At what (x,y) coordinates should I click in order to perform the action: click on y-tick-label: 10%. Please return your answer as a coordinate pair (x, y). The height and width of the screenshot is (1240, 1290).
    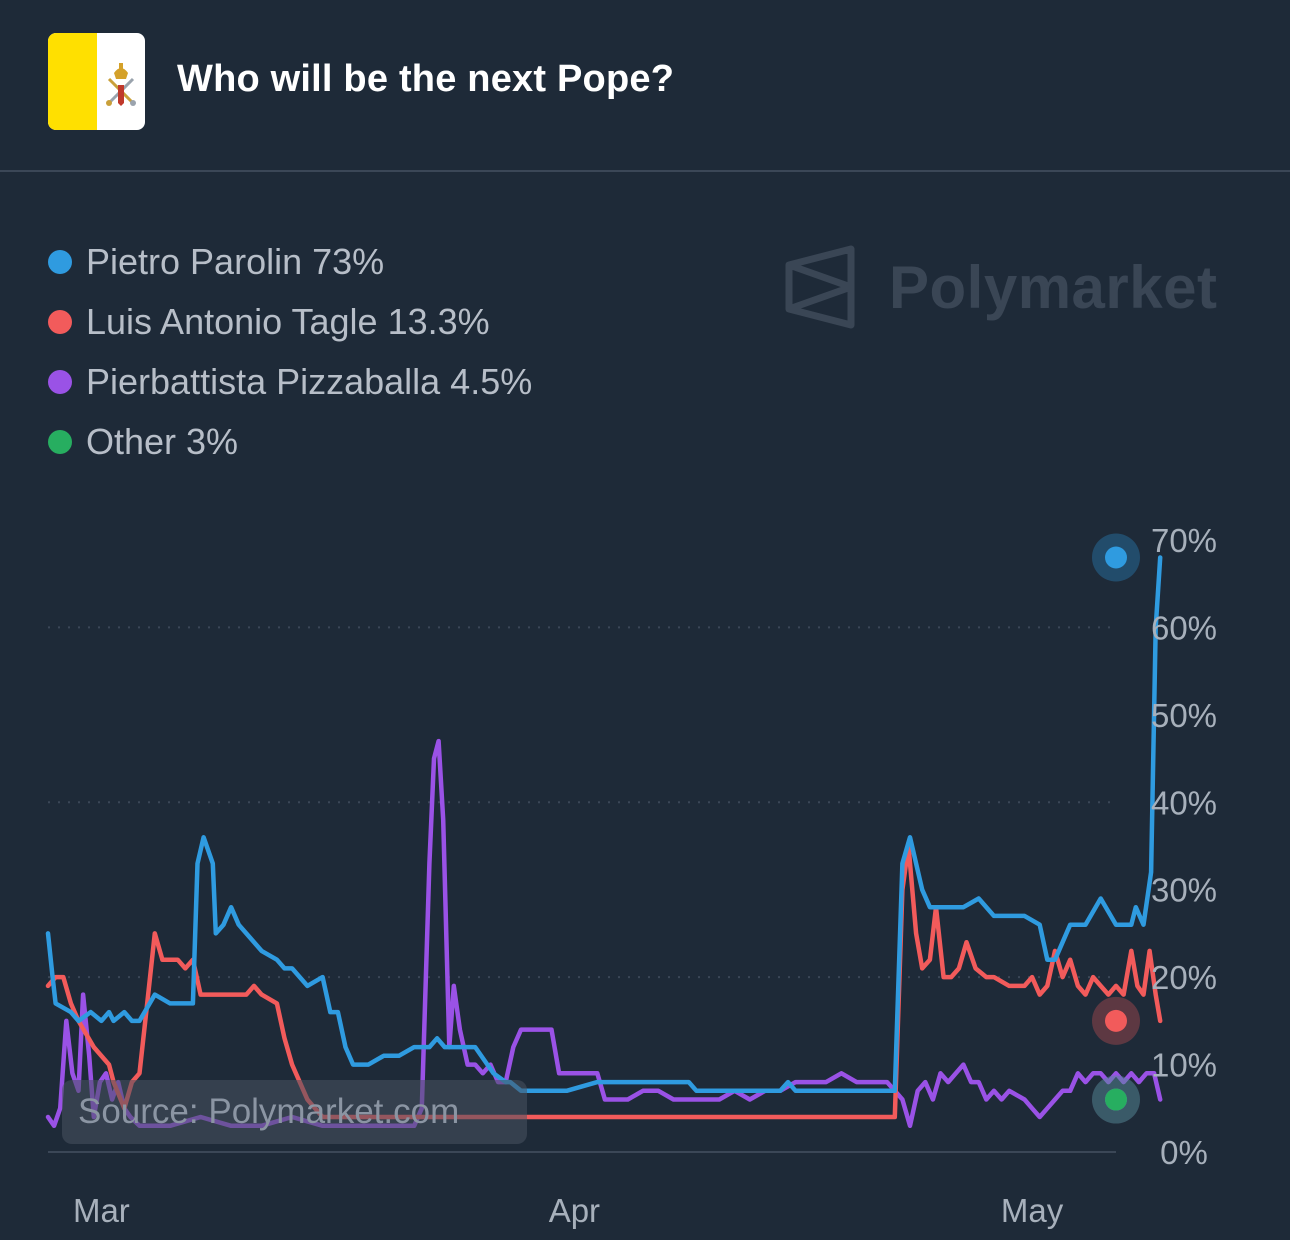
    Looking at the image, I should click on (1184, 1065).